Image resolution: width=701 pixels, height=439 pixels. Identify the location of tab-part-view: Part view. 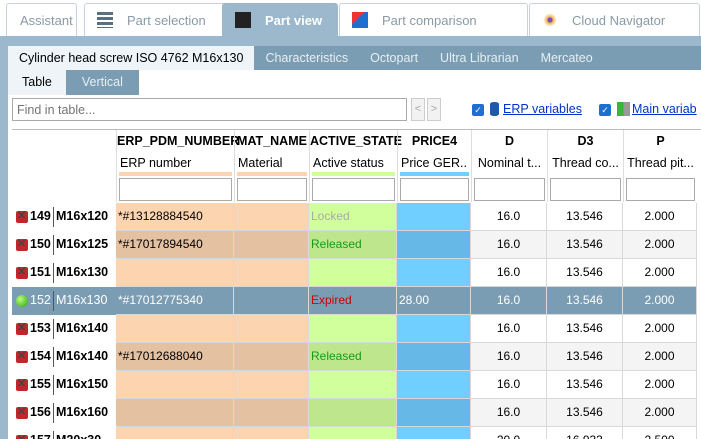
(280, 19).